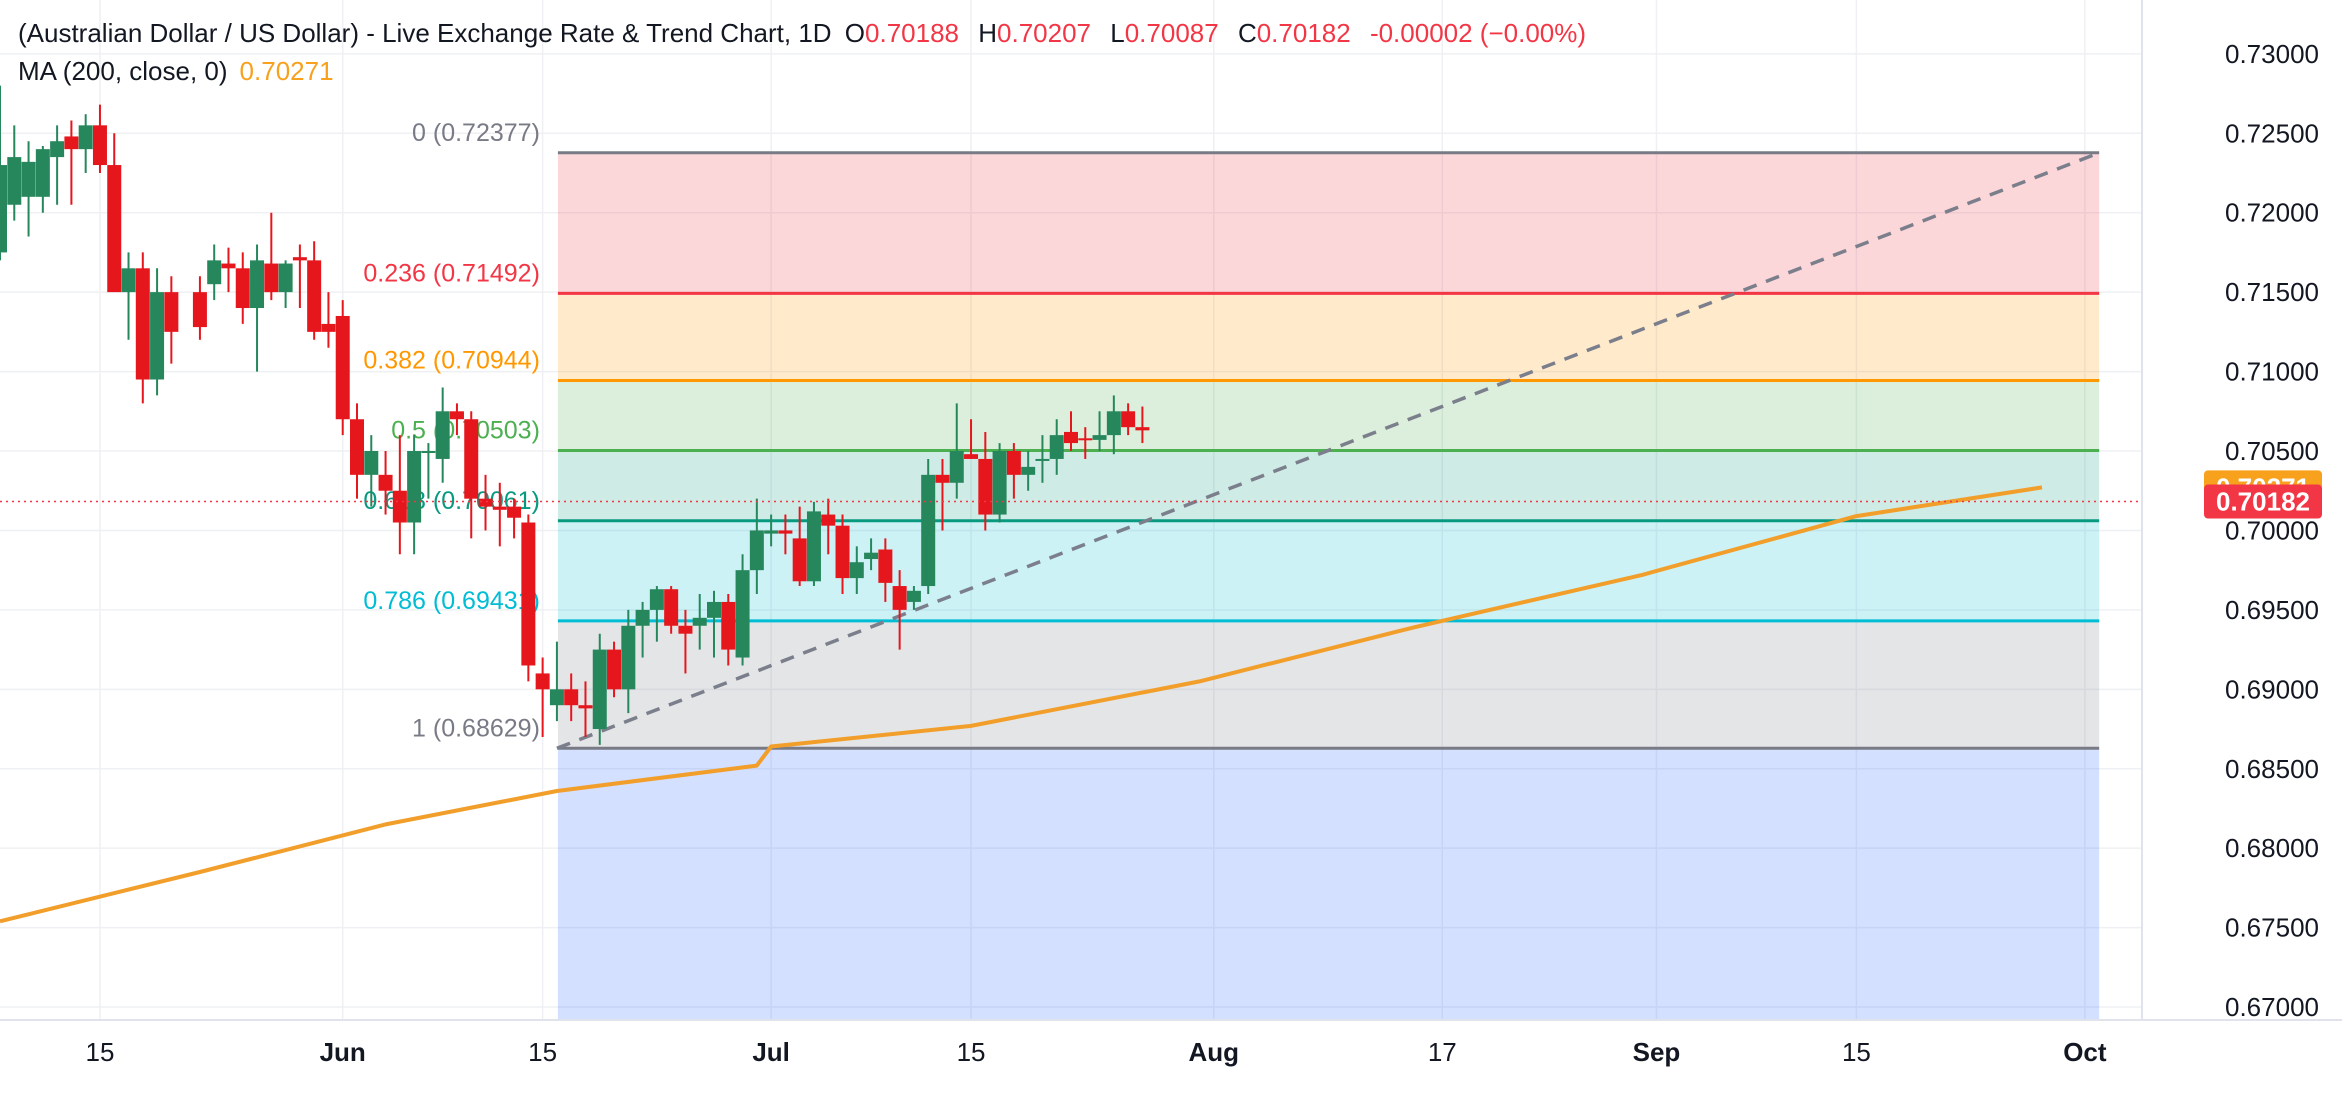 This screenshot has width=2342, height=1108. What do you see at coordinates (343, 1052) in the screenshot?
I see `x-tick-label: Jun` at bounding box center [343, 1052].